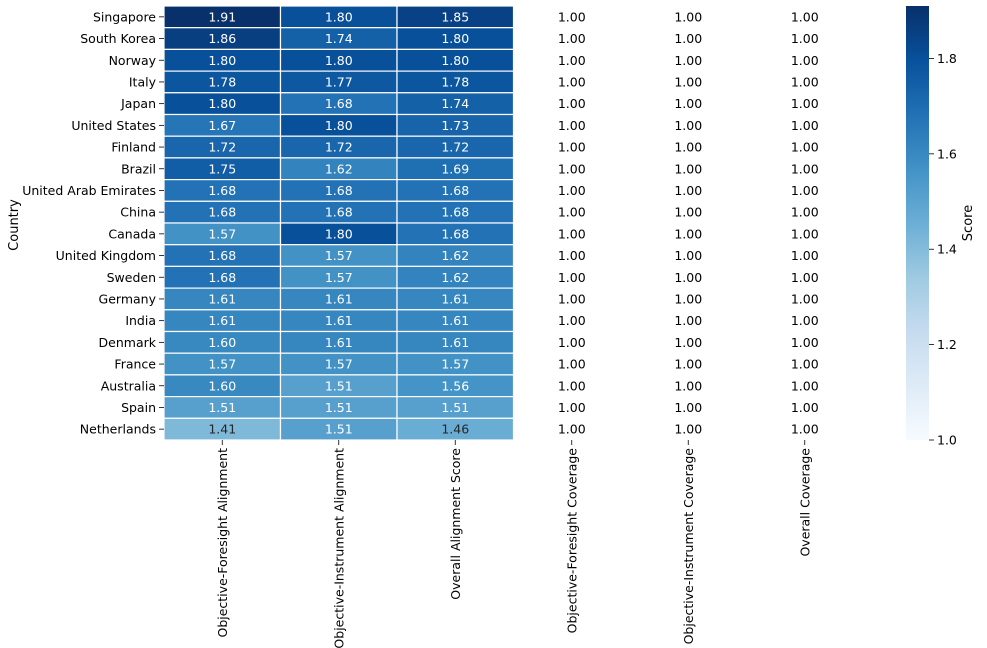  I want to click on colorbar-ticks: 1.0 1.2 1.4 1.6 1.8, so click(943, 249).